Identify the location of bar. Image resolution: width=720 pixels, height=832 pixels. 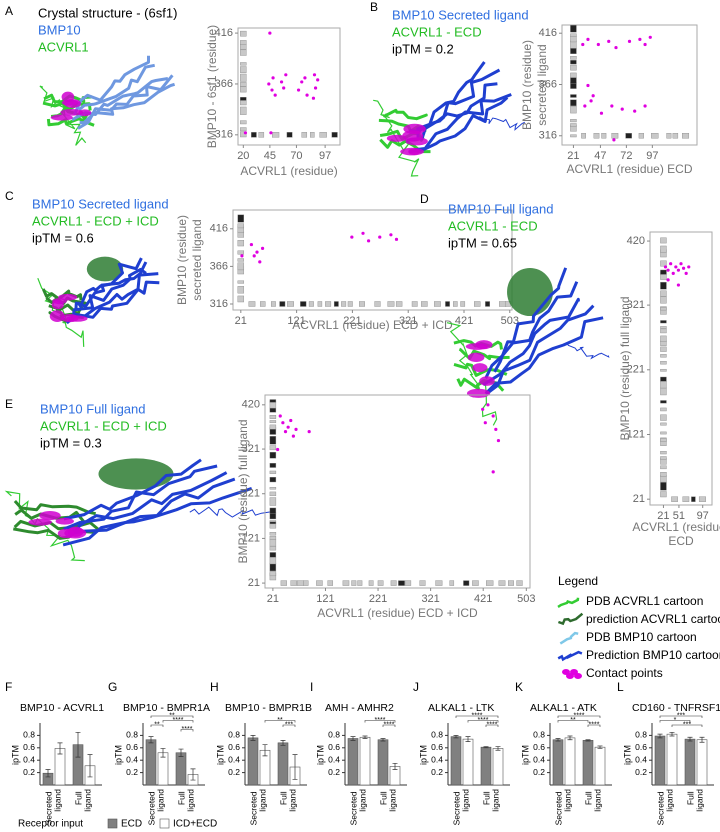
(456, 761).